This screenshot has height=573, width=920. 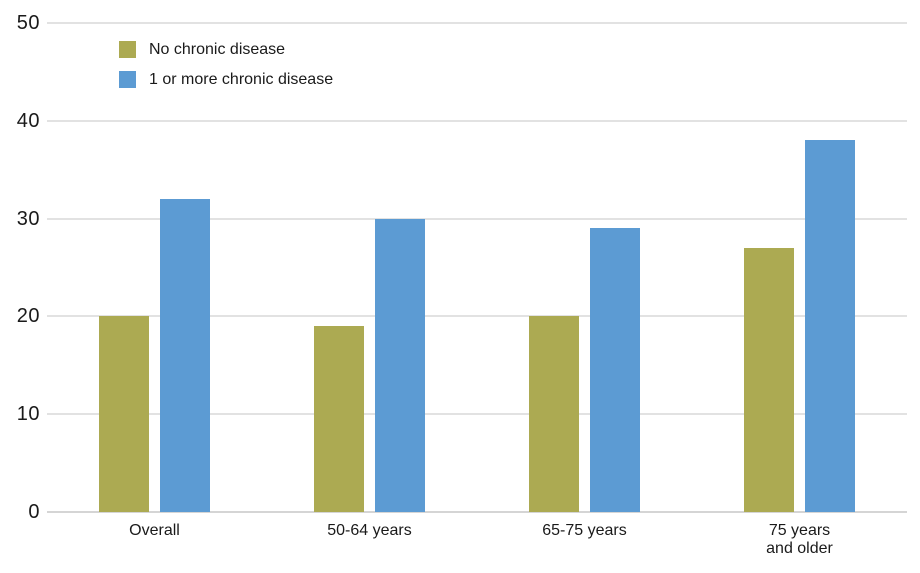 I want to click on y-tick-label: 40, so click(x=28, y=120).